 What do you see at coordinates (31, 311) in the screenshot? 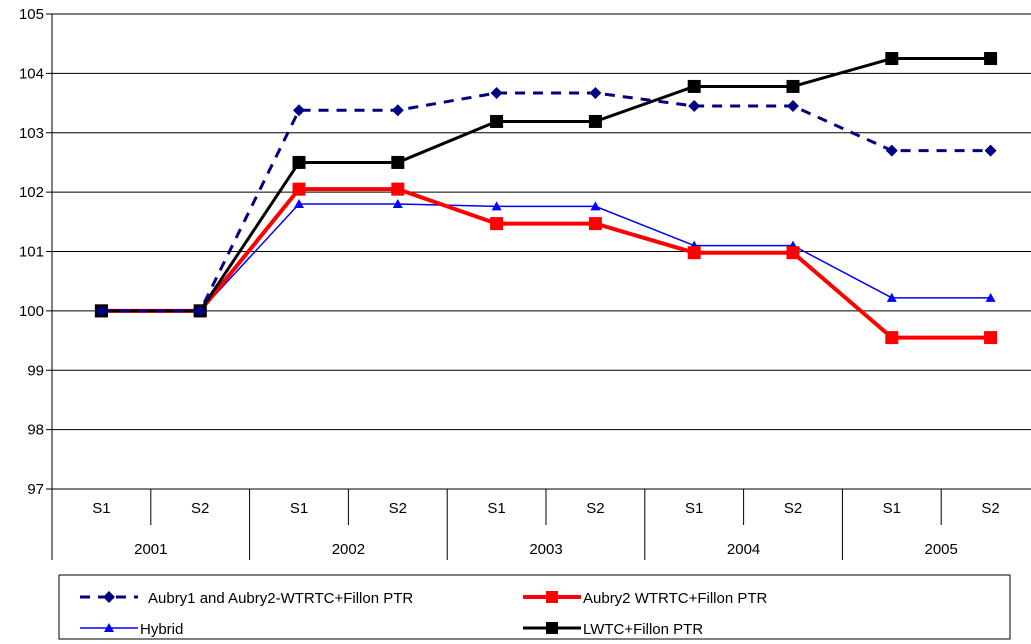
I see `y-tick-label: 100` at bounding box center [31, 311].